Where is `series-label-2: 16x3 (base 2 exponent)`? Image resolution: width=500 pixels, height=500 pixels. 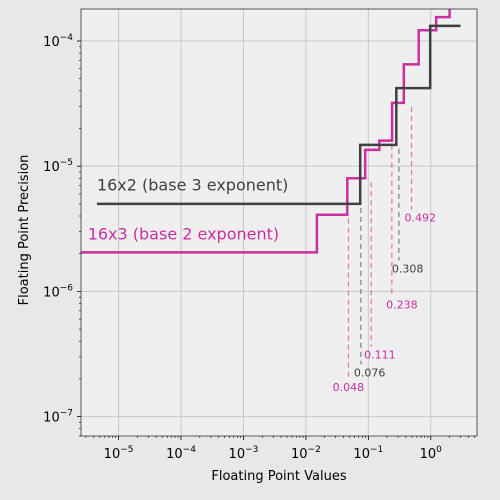 series-label-2: 16x3 (base 2 exponent) is located at coordinates (183, 233).